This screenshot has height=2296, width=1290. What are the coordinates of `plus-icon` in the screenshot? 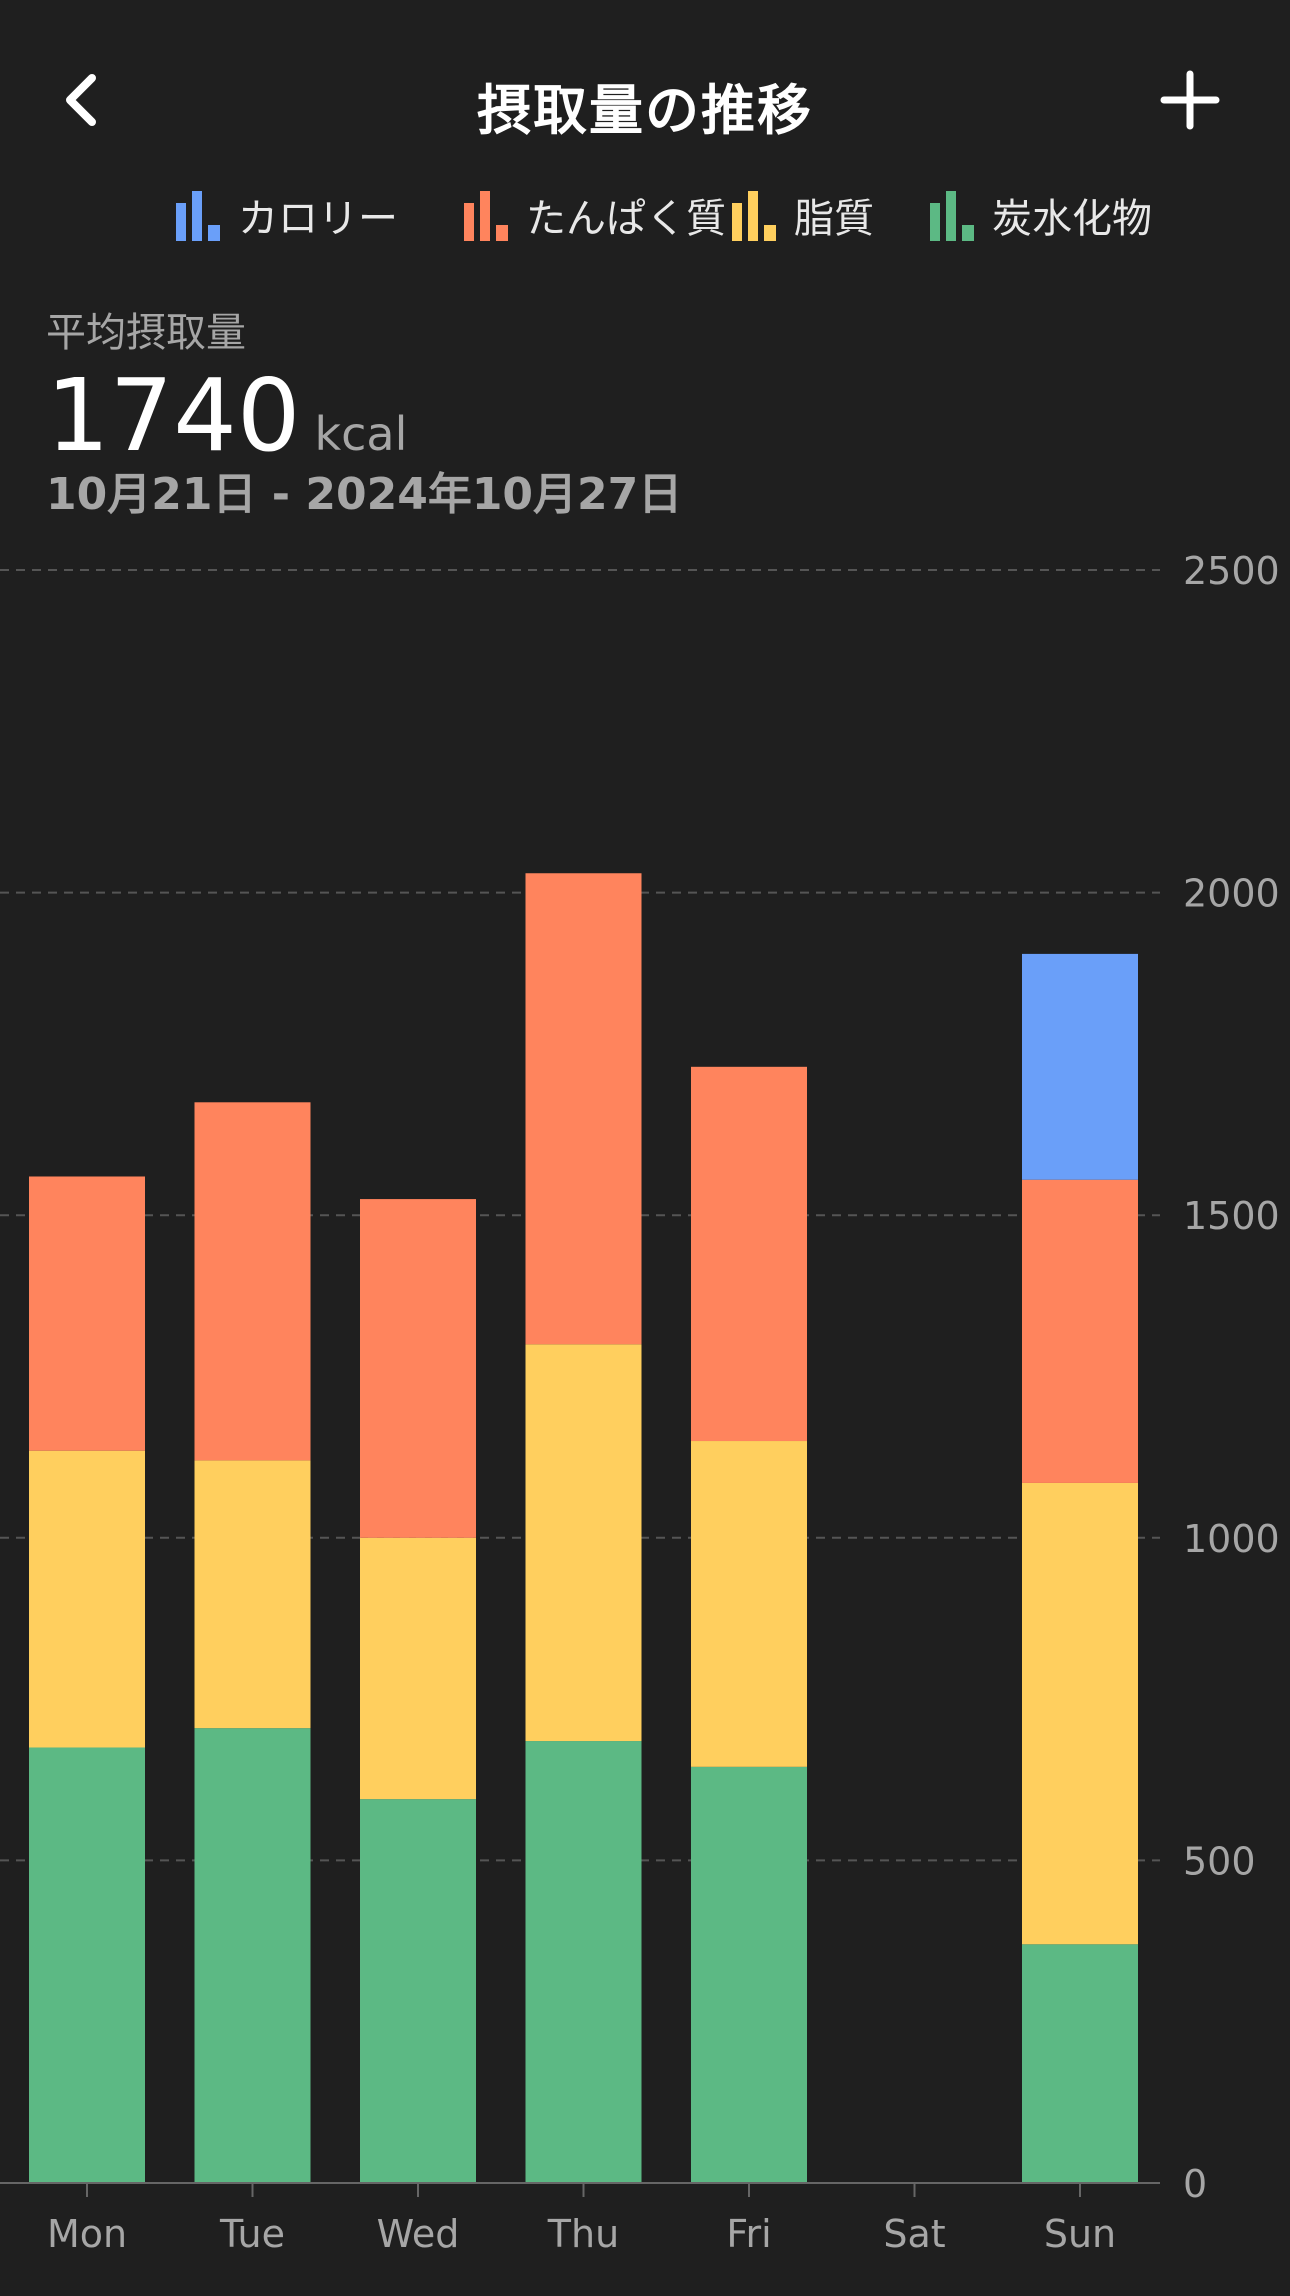 It's located at (1190, 100).